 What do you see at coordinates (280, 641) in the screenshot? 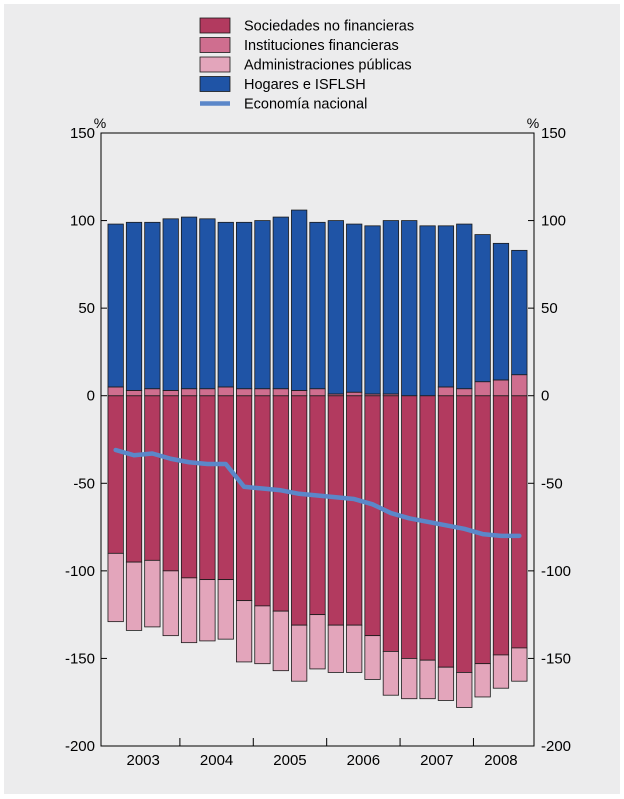
I see `bar-segment-s2-q9` at bounding box center [280, 641].